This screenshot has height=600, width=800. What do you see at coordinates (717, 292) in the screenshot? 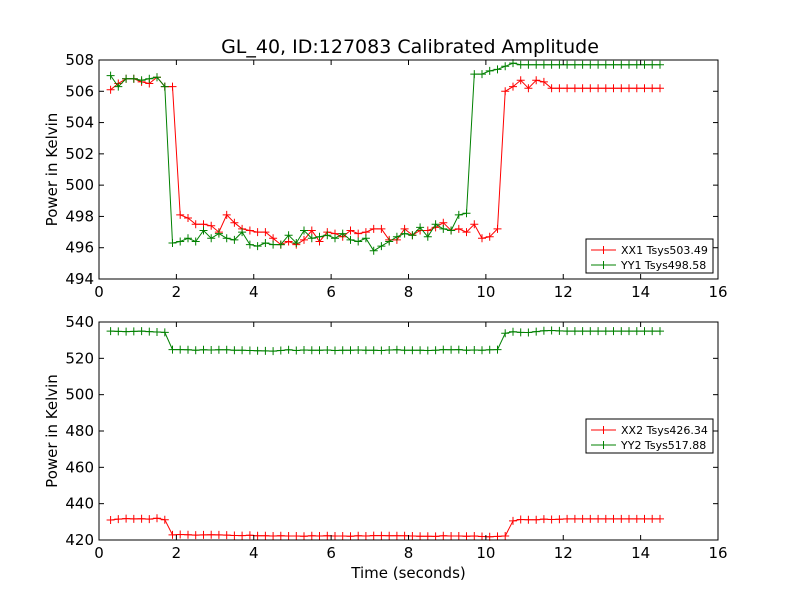
I see `x-tick-label: 16` at bounding box center [717, 292].